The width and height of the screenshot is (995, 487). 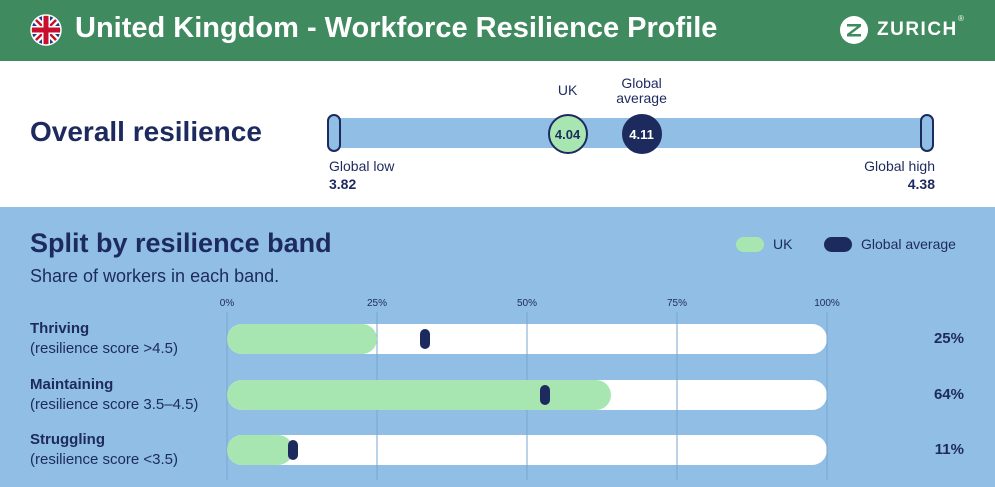 I want to click on global-label-line2: average, so click(x=641, y=98).